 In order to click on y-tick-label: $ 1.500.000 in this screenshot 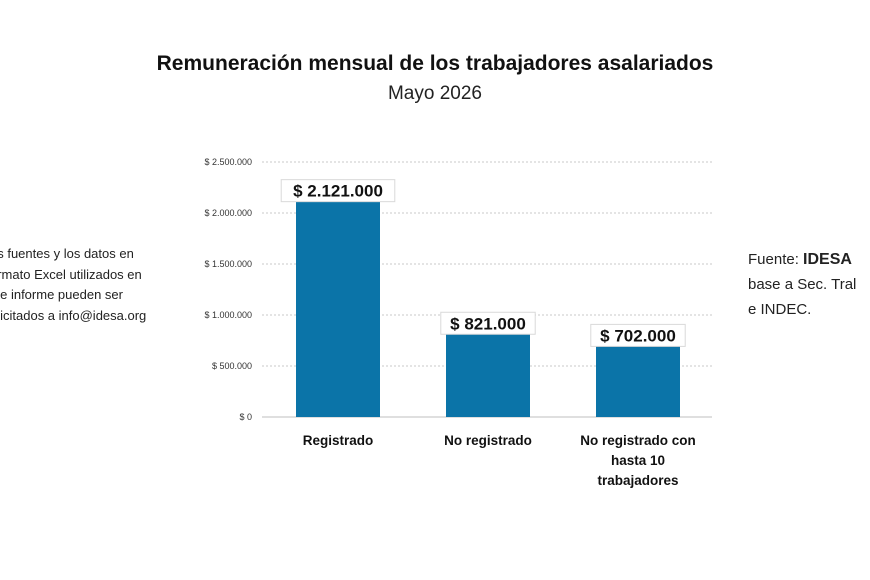, I will do `click(228, 264)`.